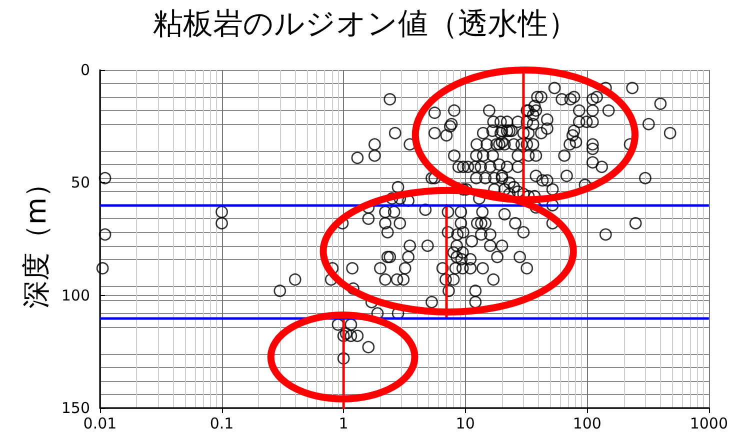  Describe the element at coordinates (222, 423) in the screenshot. I see `x-tick-label: 0.1` at that location.